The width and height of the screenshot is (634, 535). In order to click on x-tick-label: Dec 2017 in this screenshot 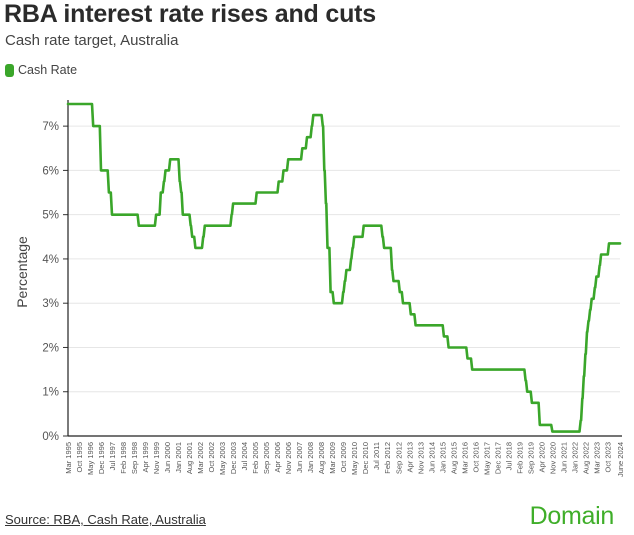, I will do `click(497, 458)`.